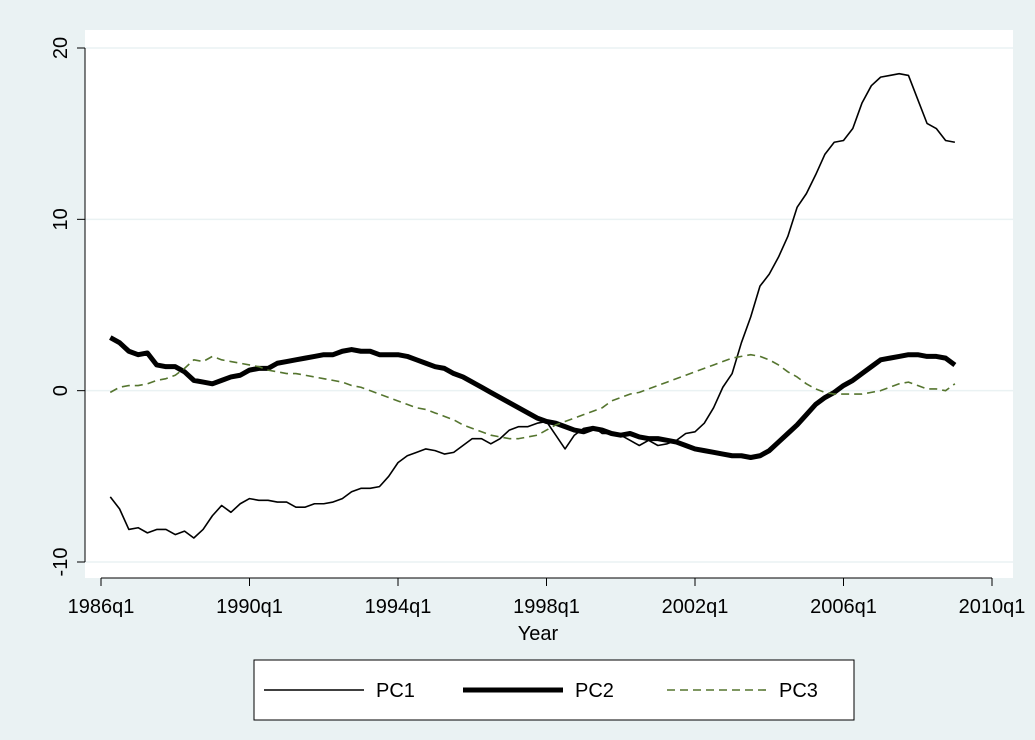 Image resolution: width=1035 pixels, height=740 pixels. I want to click on x-tick-label: 1994q1, so click(398, 607).